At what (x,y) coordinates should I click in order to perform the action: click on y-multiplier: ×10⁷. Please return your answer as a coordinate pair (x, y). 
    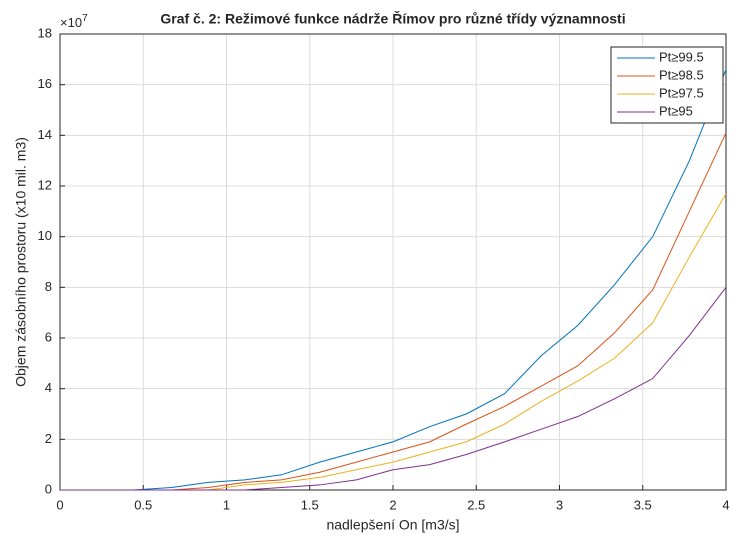
    Looking at the image, I should click on (74, 22).